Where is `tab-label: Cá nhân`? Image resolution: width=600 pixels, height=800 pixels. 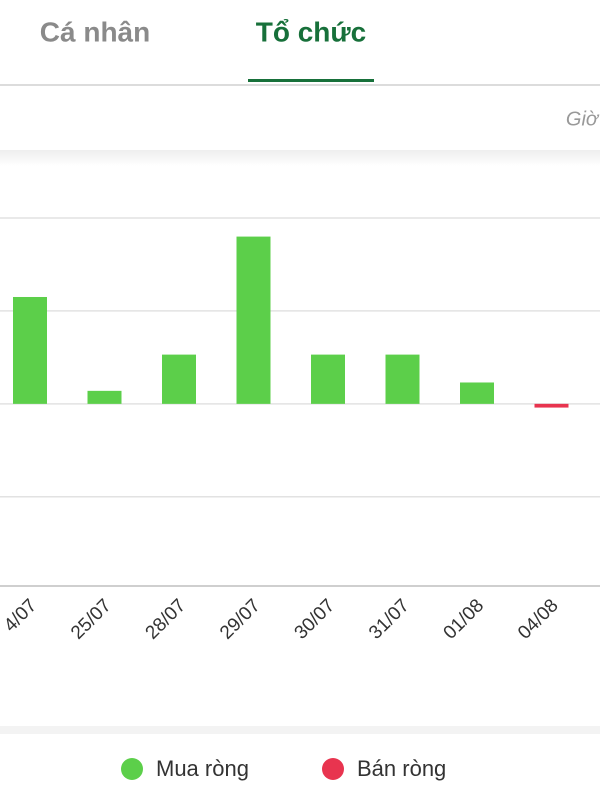
tab-label: Cá nhân is located at coordinates (95, 31).